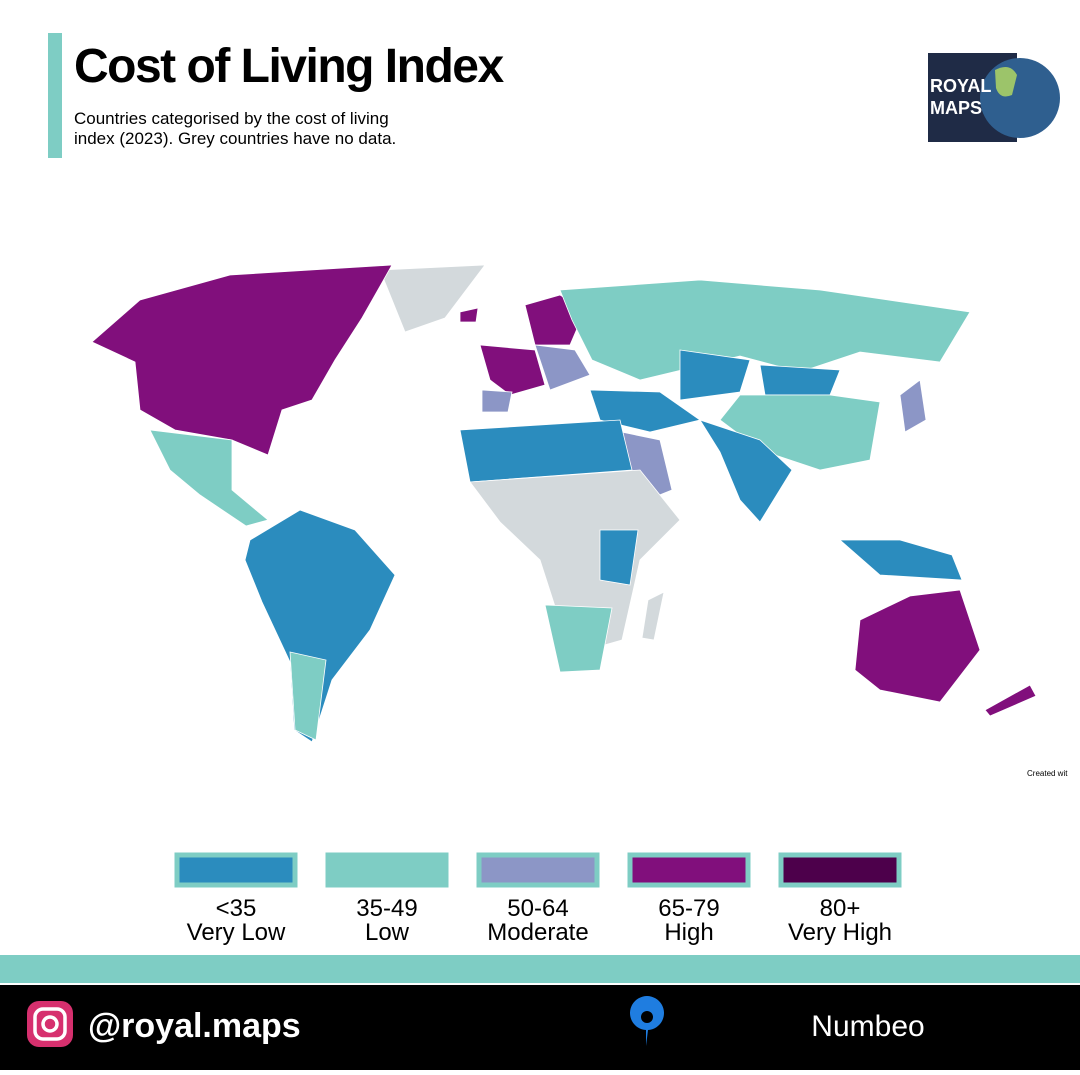 The height and width of the screenshot is (1075, 1080). What do you see at coordinates (688, 908) in the screenshot?
I see `legend-range: 65-79` at bounding box center [688, 908].